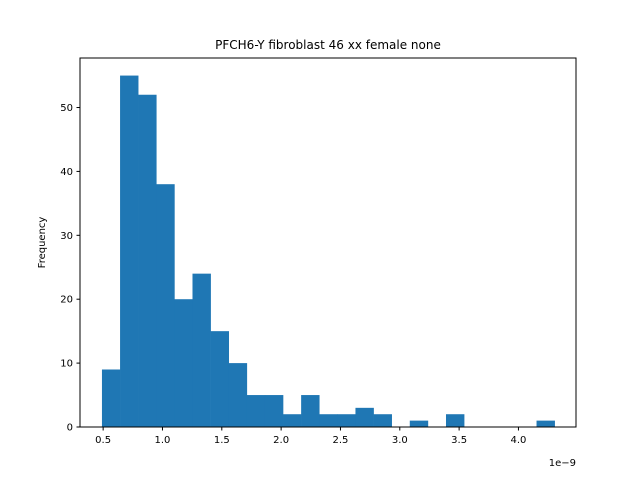 The width and height of the screenshot is (640, 480). I want to click on y-tick-label: 40, so click(66, 172).